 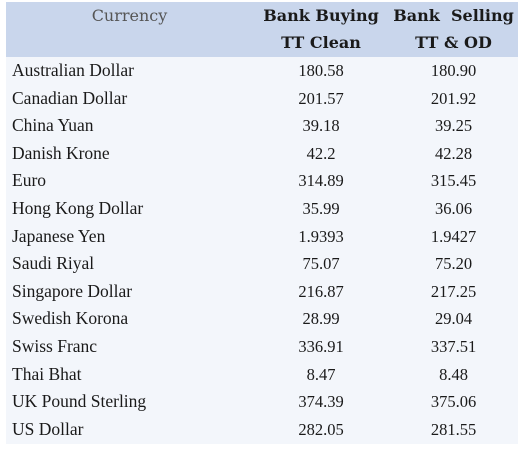 What do you see at coordinates (262, 71) in the screenshot?
I see `table-row: Australian Dollar 180.58 180.90` at bounding box center [262, 71].